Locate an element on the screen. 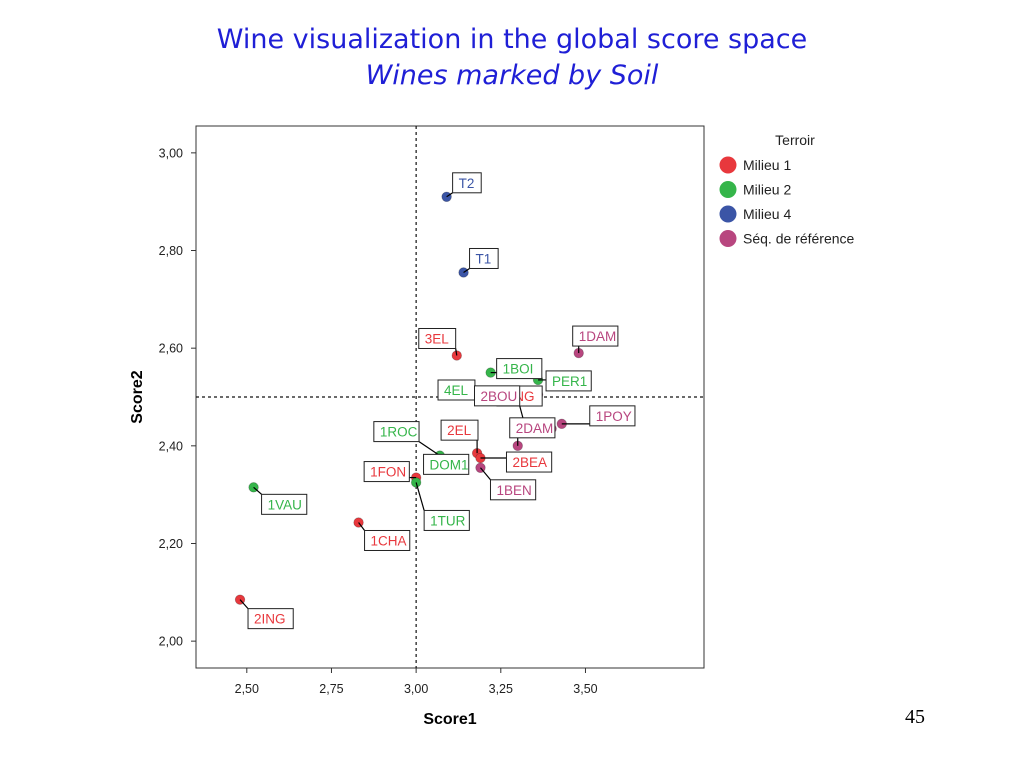  point-label: 1BOI is located at coordinates (518, 369).